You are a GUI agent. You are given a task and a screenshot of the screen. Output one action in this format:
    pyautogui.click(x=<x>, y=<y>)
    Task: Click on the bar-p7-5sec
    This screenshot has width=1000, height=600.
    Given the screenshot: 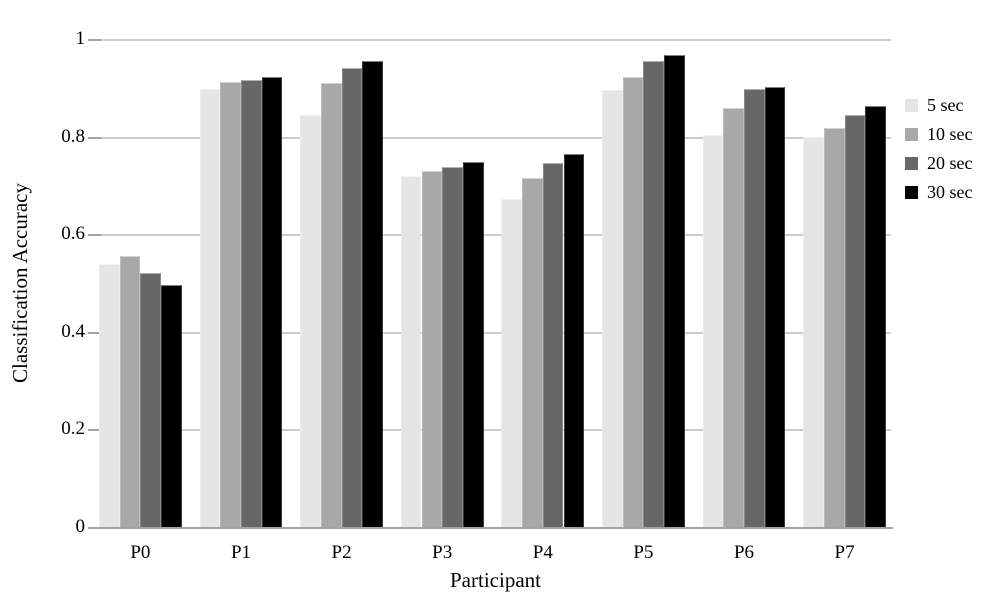 What is the action you would take?
    pyautogui.click(x=813, y=331)
    